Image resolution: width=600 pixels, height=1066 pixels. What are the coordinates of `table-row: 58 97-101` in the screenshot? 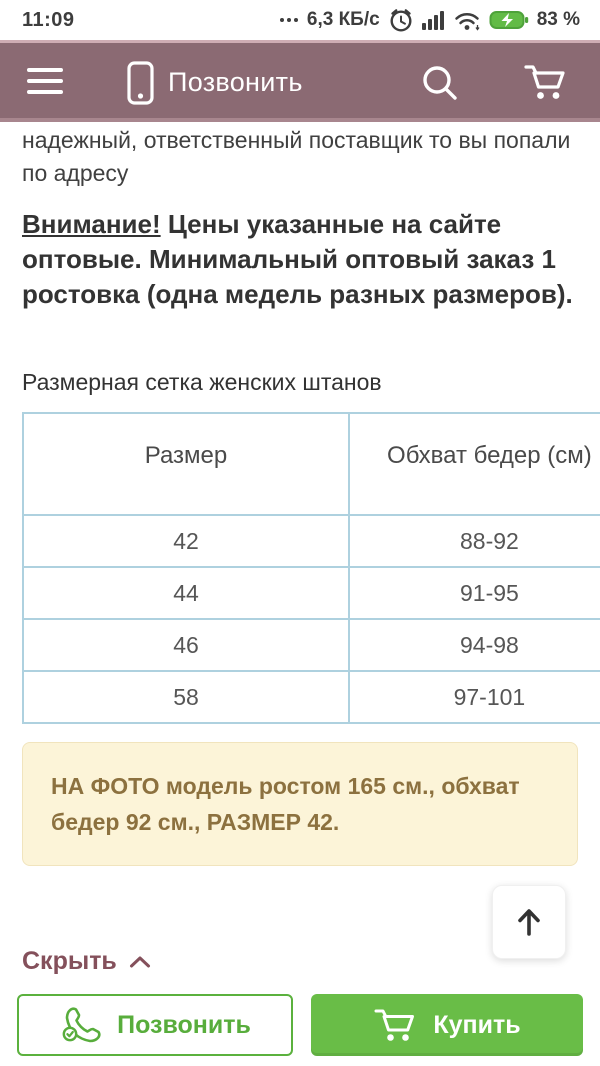 It's located at (311, 697).